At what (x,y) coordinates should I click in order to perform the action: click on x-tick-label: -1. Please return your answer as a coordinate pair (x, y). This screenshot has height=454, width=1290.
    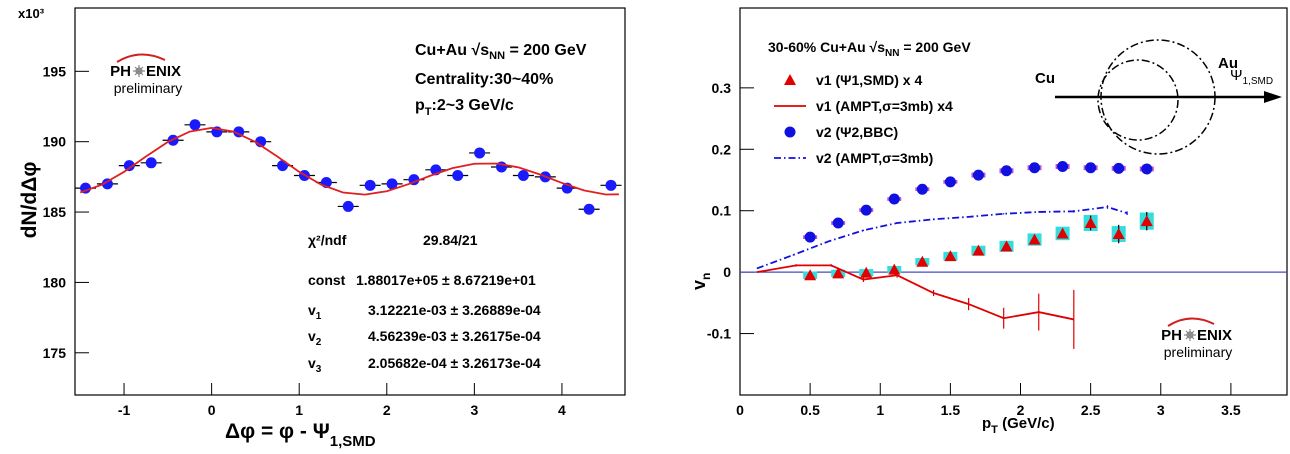
    Looking at the image, I should click on (124, 410).